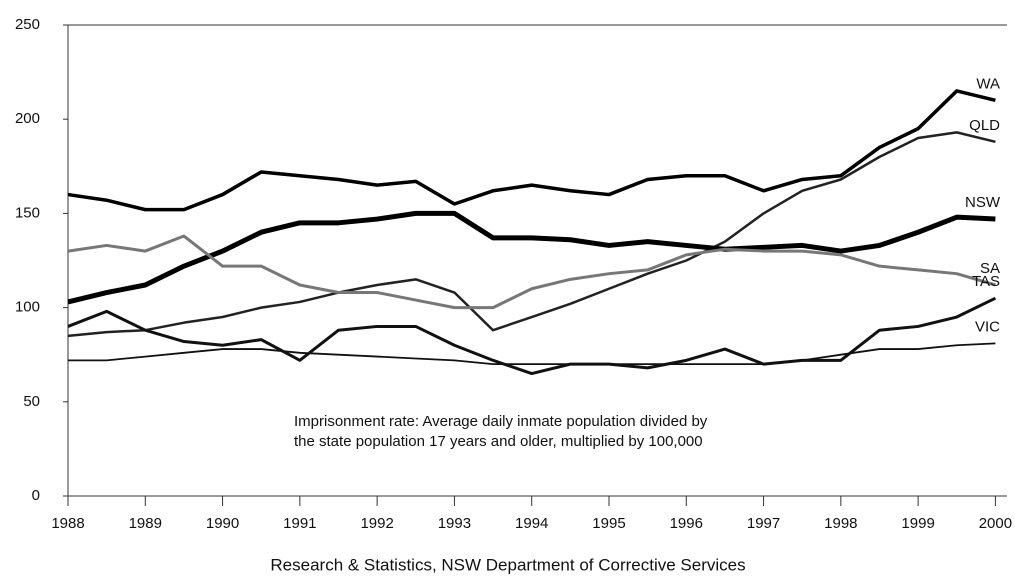 The image size is (1015, 586). What do you see at coordinates (27, 118) in the screenshot?
I see `y-tick-label: 200` at bounding box center [27, 118].